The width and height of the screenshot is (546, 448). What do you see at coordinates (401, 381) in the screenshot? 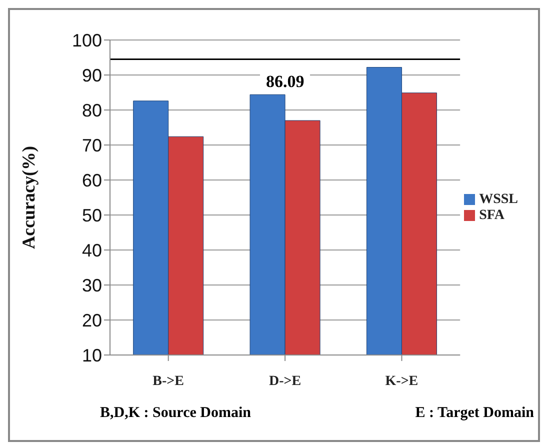
I see `x-tick-label: K->E` at bounding box center [401, 381].